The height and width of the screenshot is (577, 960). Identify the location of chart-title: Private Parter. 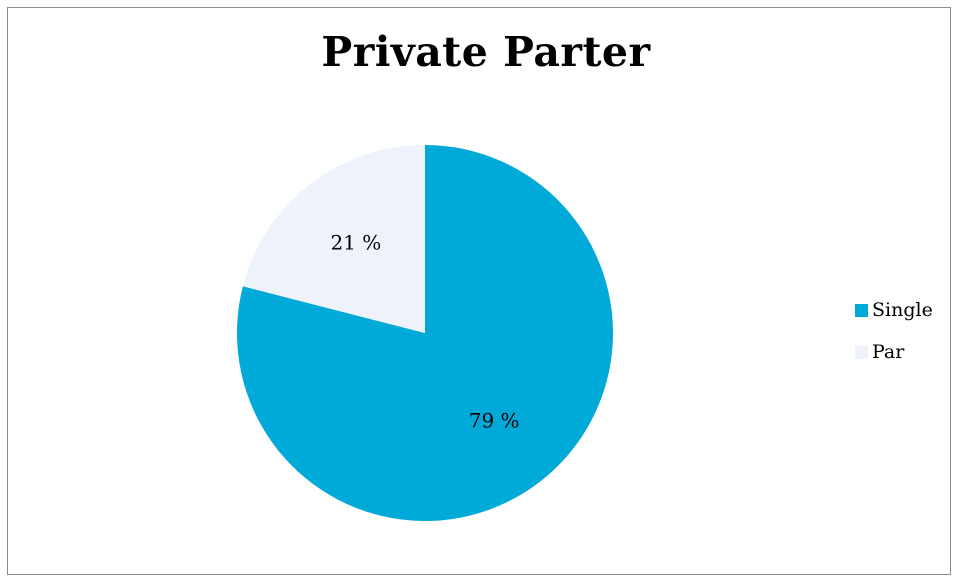
(486, 52).